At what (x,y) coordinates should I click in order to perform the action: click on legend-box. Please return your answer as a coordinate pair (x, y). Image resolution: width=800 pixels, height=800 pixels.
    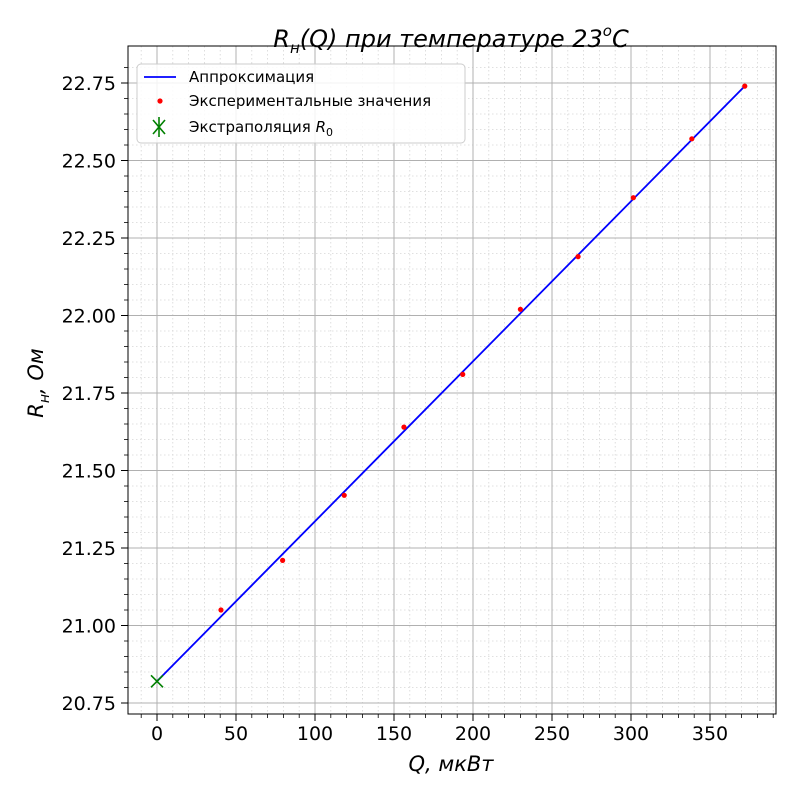
    Looking at the image, I should click on (301, 103).